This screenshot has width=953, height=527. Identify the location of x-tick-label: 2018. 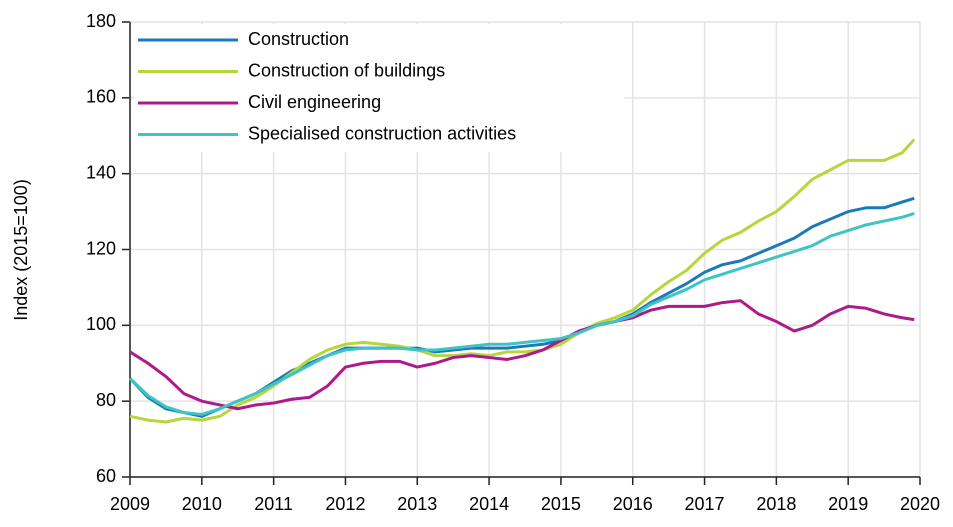
(776, 504).